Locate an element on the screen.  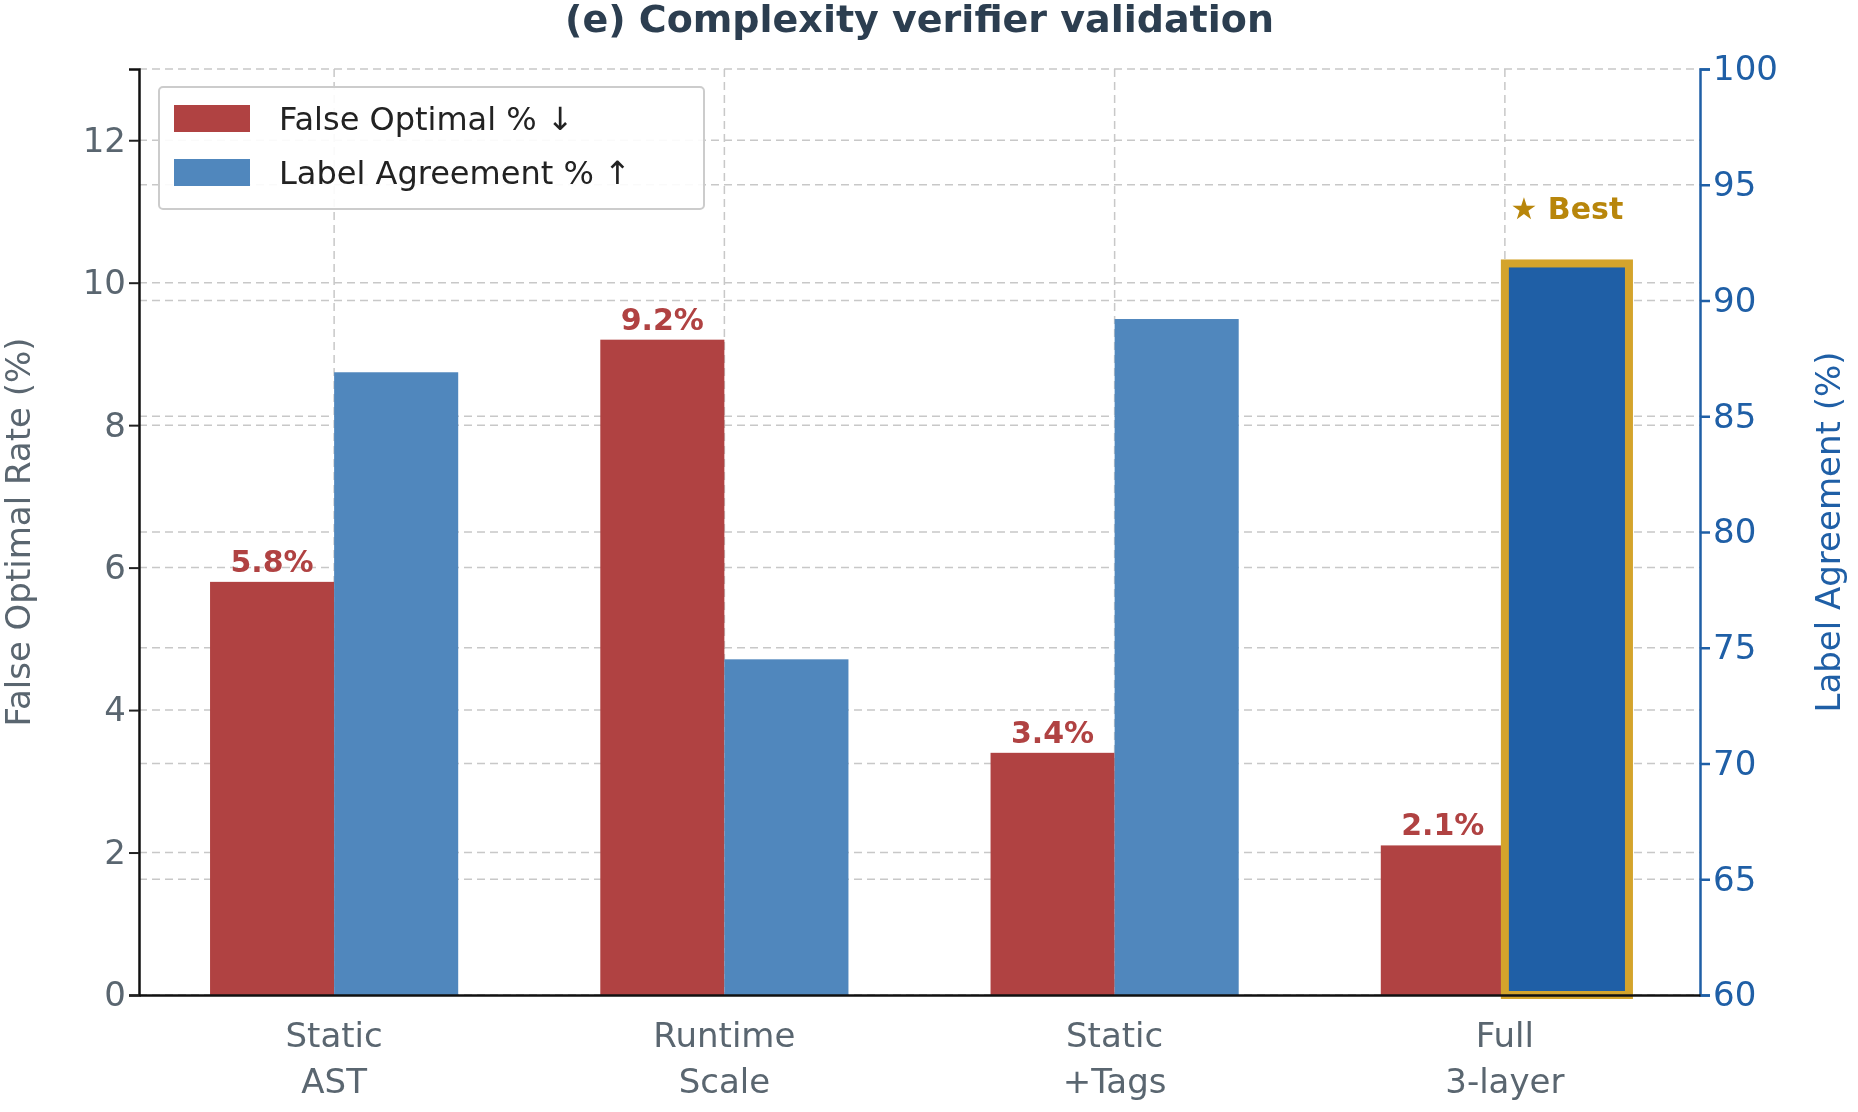
data-label: 2.1% is located at coordinates (1443, 825).